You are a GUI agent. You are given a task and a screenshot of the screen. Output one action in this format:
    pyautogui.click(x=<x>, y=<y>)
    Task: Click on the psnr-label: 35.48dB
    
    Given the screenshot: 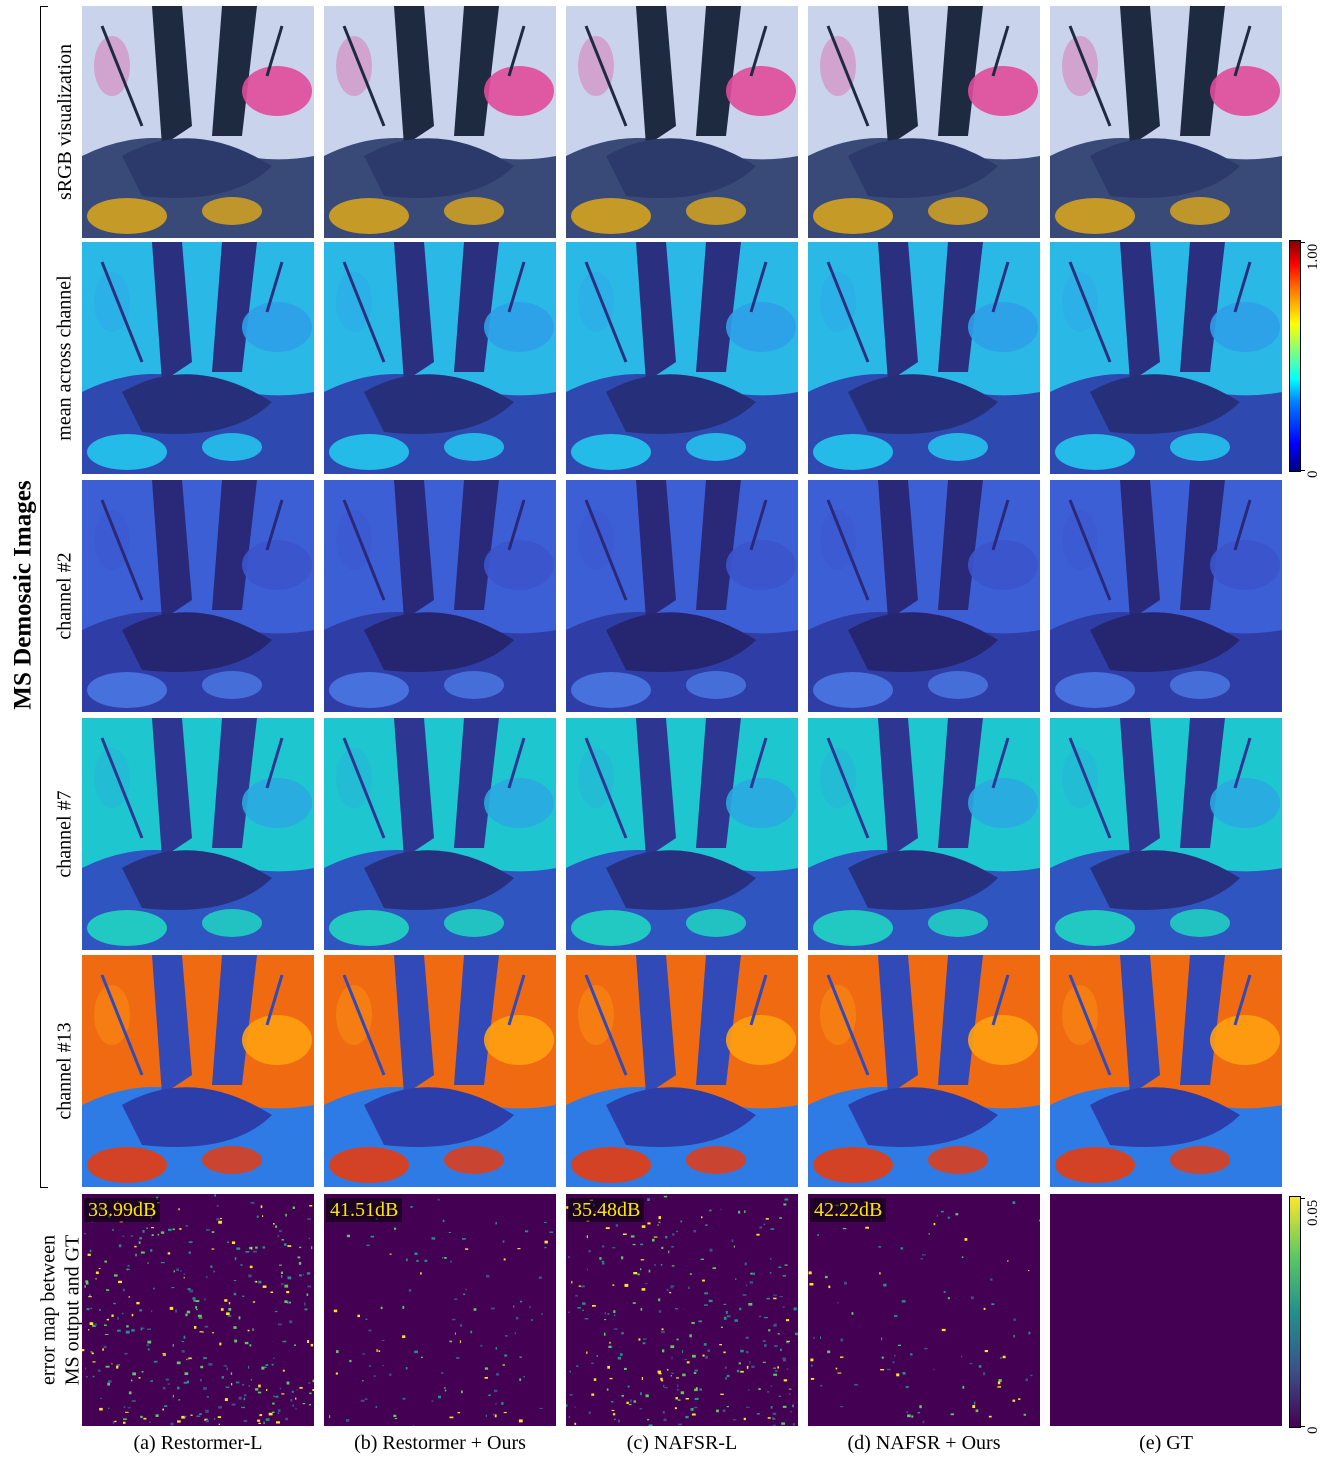 What is the action you would take?
    pyautogui.click(x=606, y=1210)
    